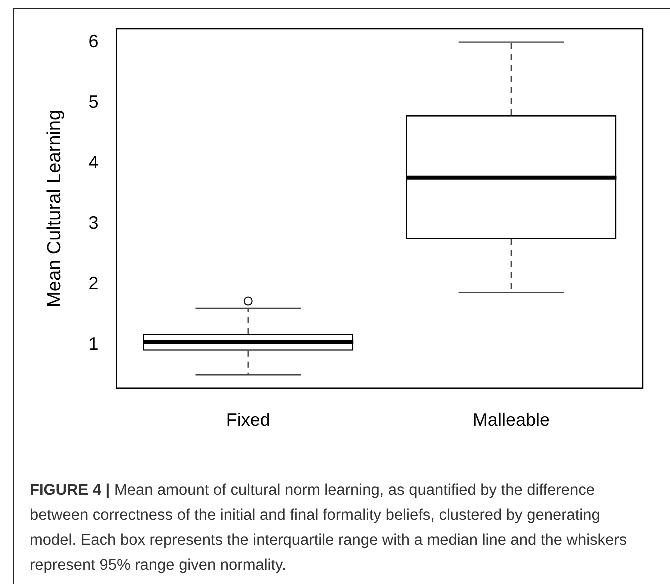 The height and width of the screenshot is (584, 670). What do you see at coordinates (93, 344) in the screenshot?
I see `y-tick-label: 1` at bounding box center [93, 344].